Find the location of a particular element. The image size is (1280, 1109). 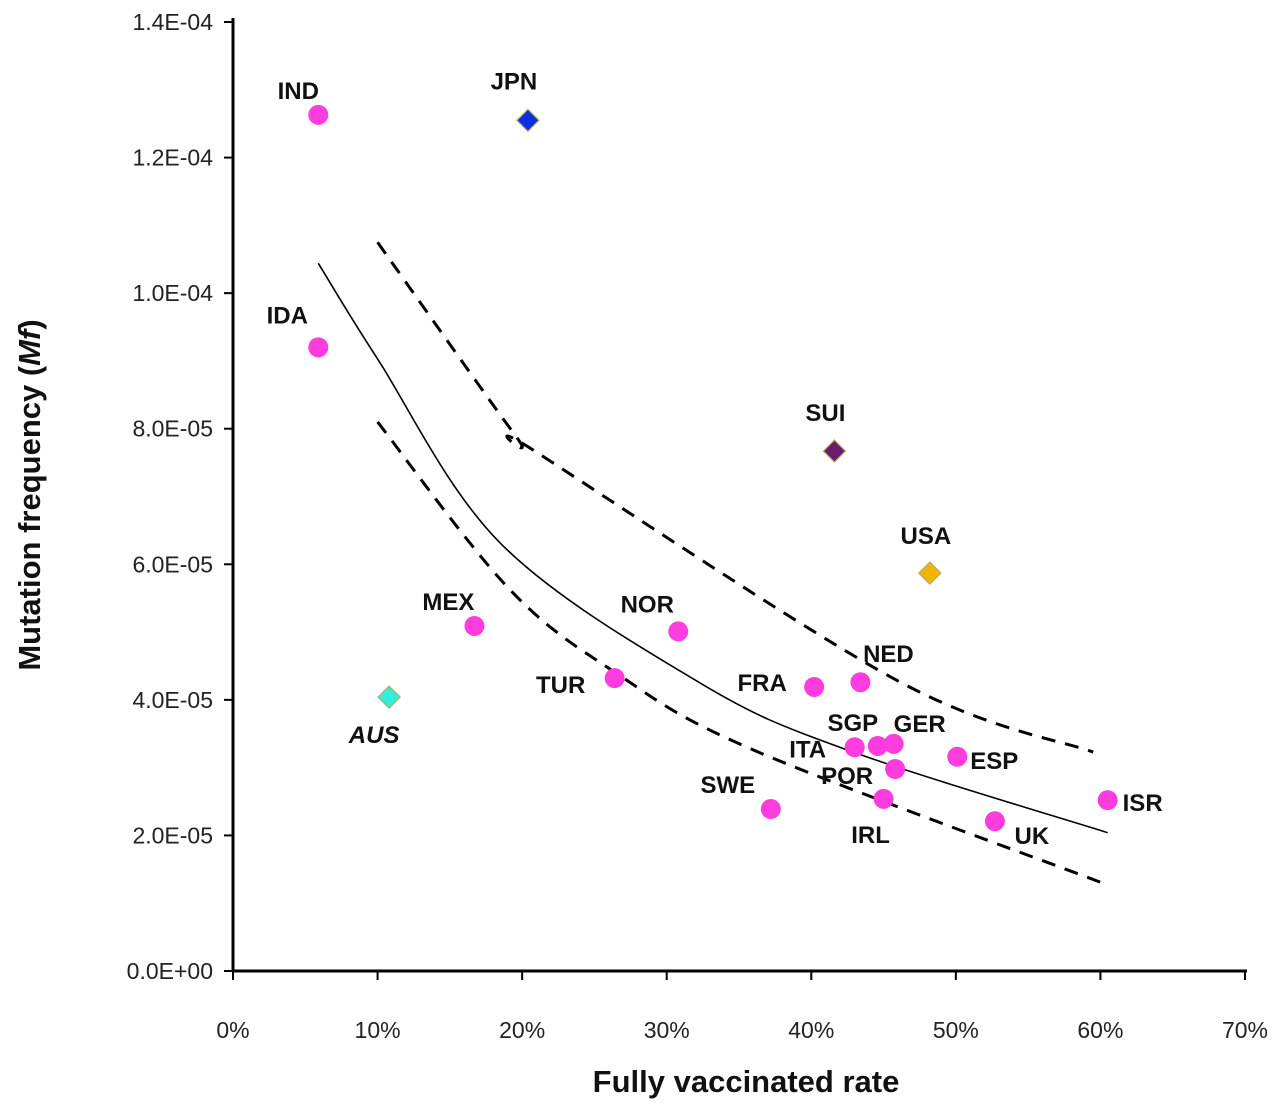

label-uk: UK is located at coordinates (1032, 836).